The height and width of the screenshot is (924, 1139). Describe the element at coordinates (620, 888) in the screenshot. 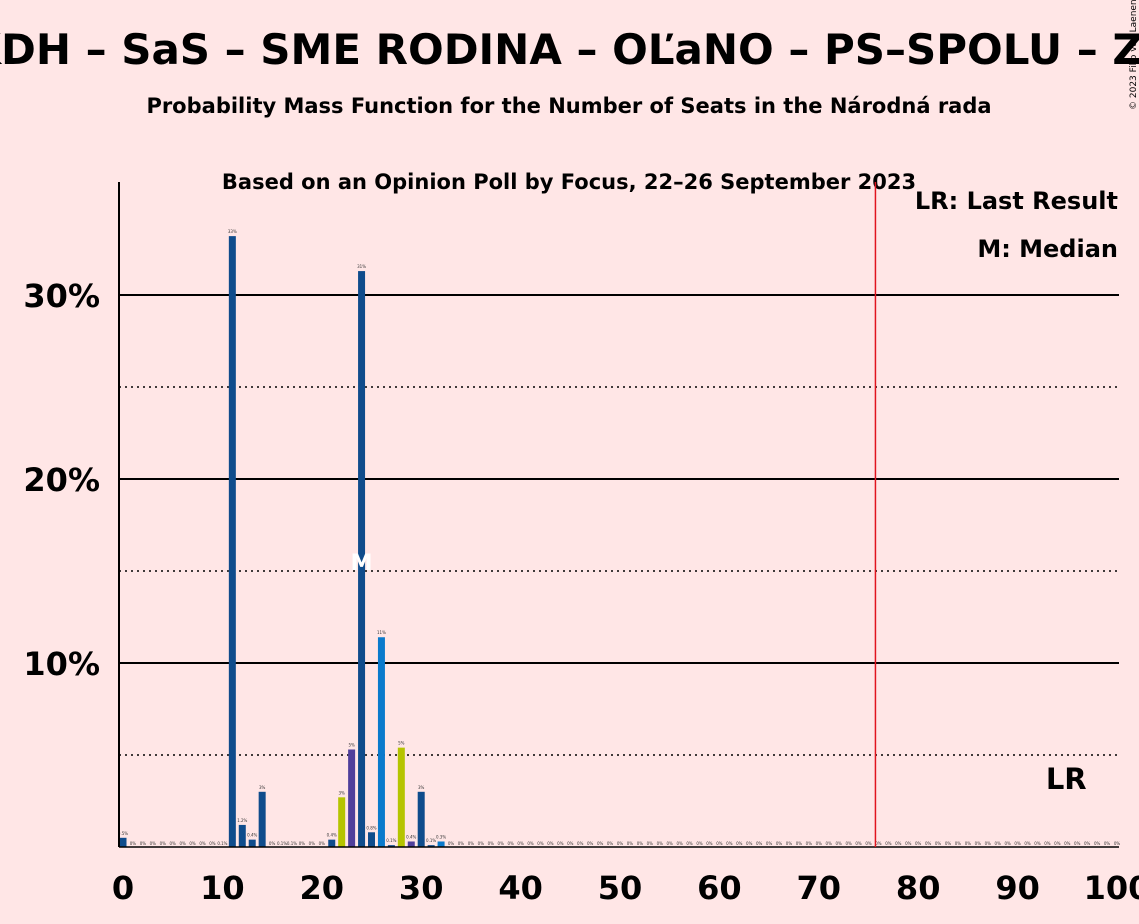

I see `x-tick-label: 50` at that location.